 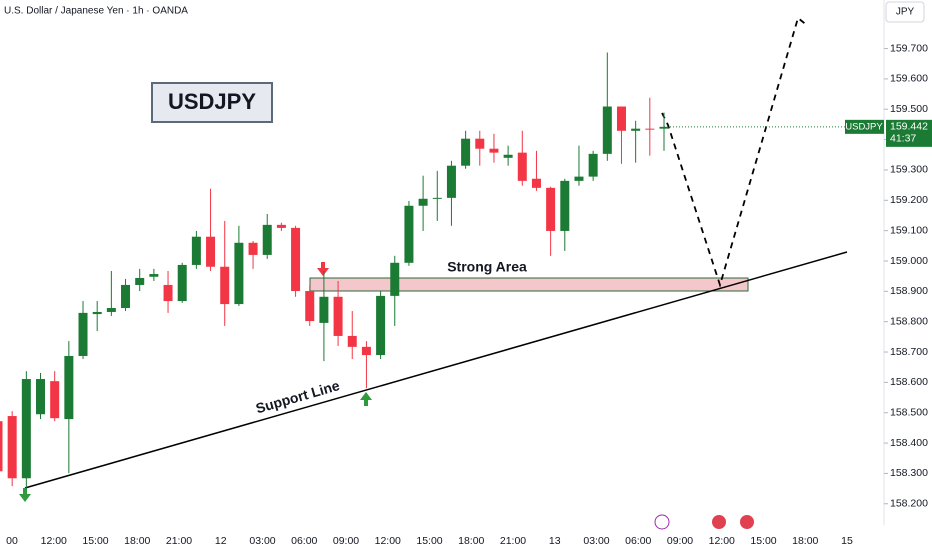 I want to click on last-price-bg, so click(x=909, y=133).